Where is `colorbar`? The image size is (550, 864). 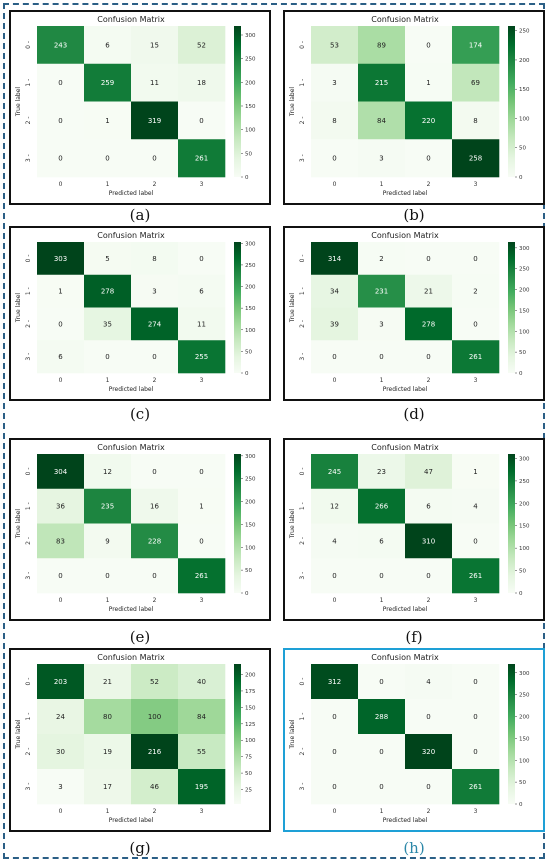
colorbar is located at coordinates (511, 101).